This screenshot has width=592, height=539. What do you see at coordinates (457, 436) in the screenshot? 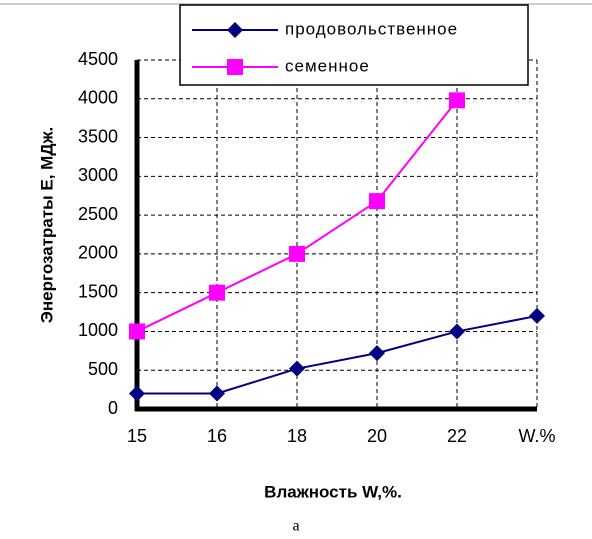
I see `x-tick-label: 22` at bounding box center [457, 436].